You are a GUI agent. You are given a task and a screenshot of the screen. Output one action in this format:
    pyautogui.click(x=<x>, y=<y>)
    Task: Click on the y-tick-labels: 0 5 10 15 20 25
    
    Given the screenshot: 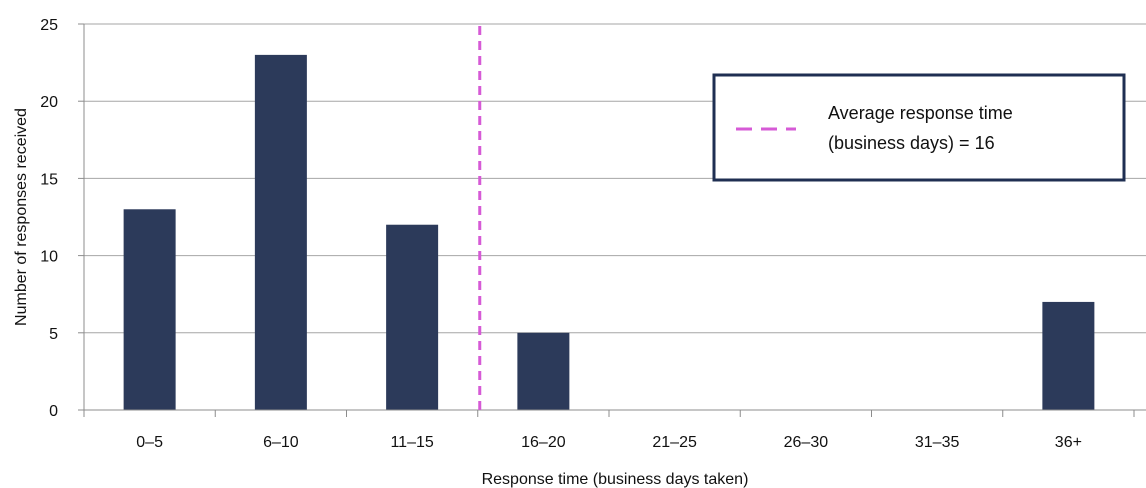 What is the action you would take?
    pyautogui.click(x=62, y=218)
    